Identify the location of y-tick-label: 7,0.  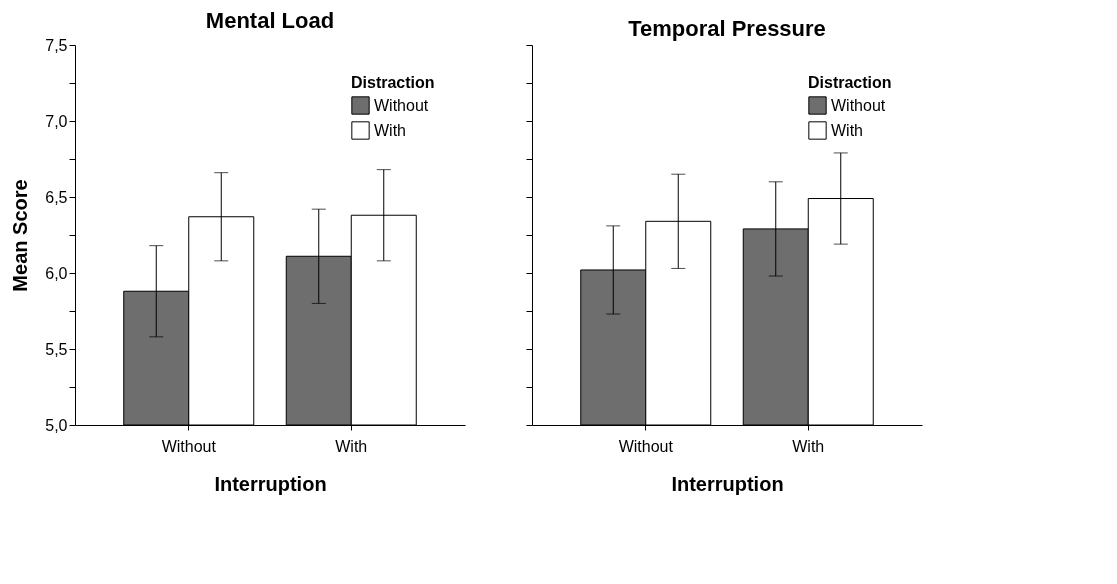
(56, 121).